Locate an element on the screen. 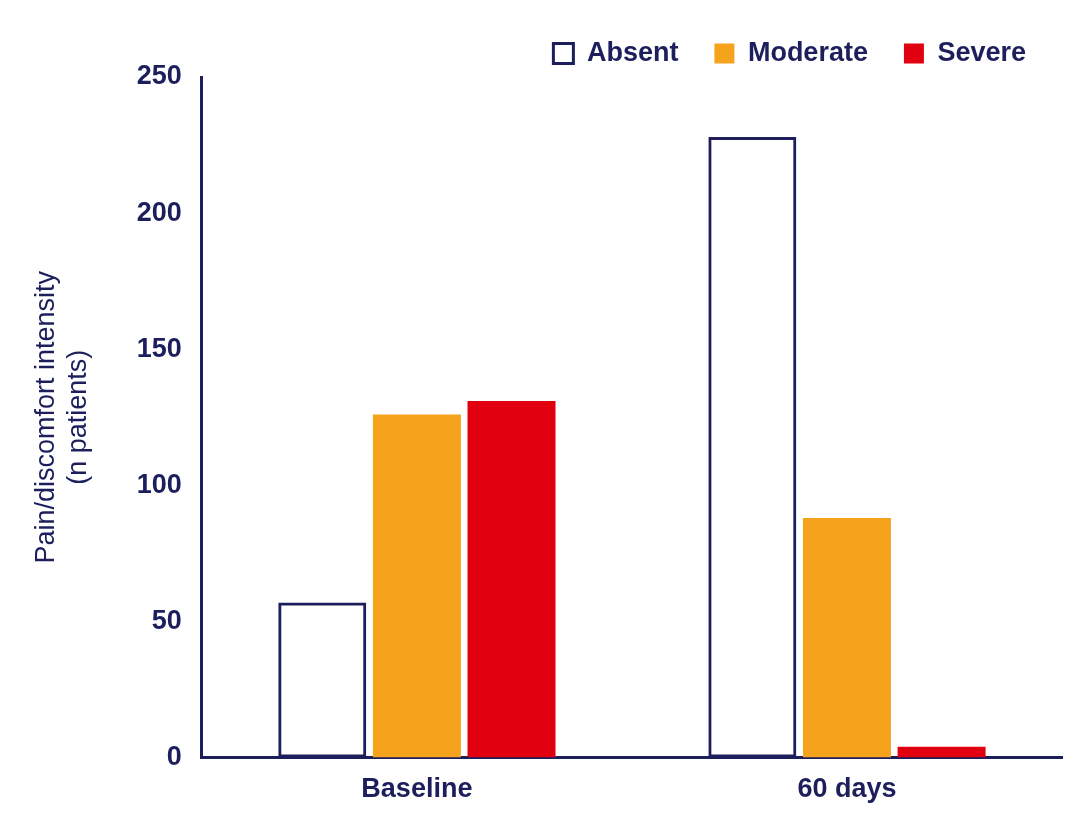 This screenshot has width=1066, height=822. y-tick-label: 200 is located at coordinates (159, 211).